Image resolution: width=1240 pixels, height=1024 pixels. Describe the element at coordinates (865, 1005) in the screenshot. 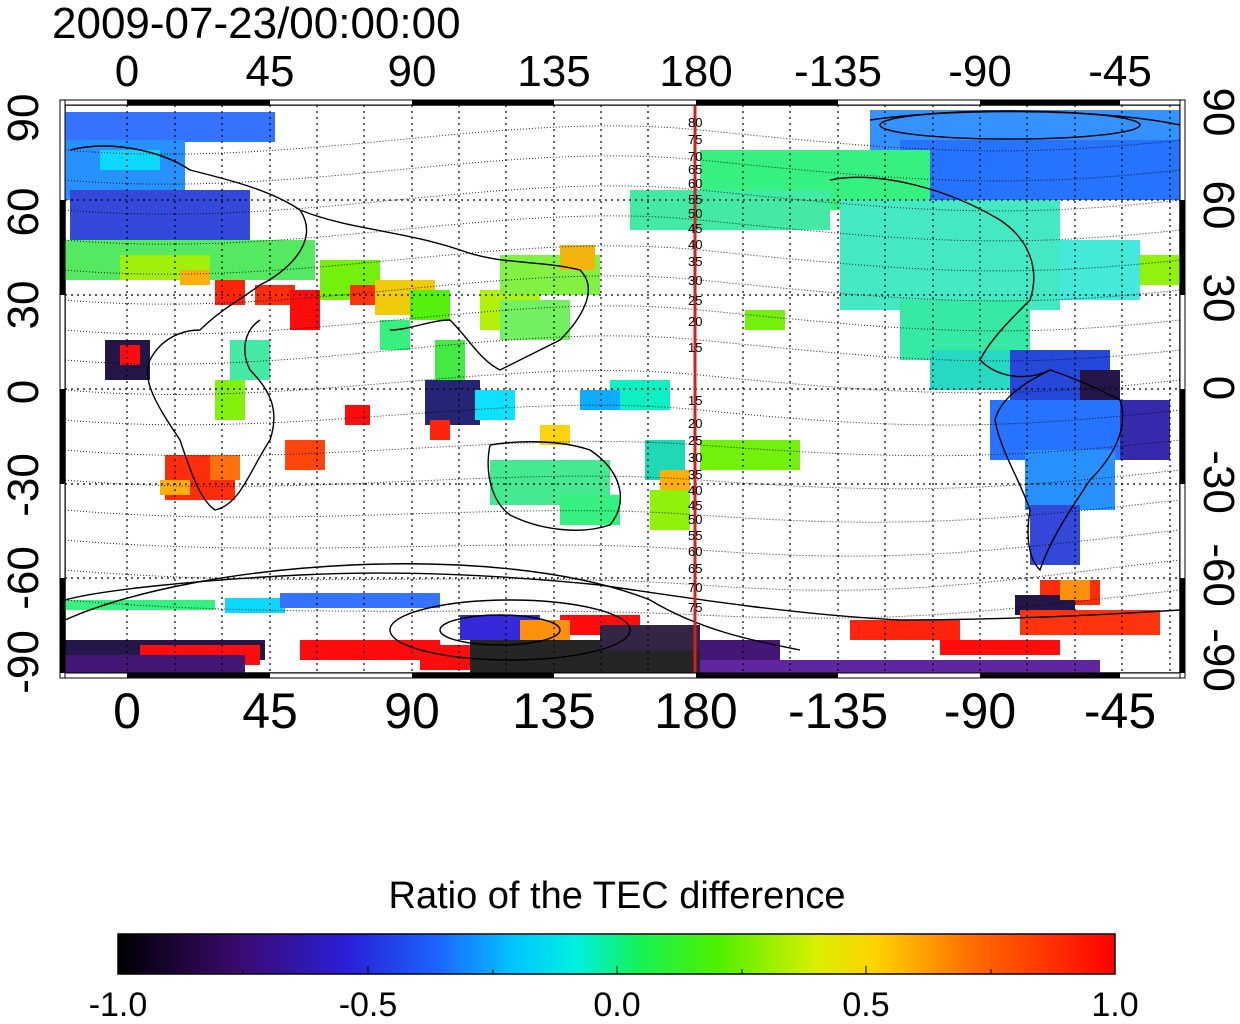

I see `colorbar-tick-label: 0.5` at that location.